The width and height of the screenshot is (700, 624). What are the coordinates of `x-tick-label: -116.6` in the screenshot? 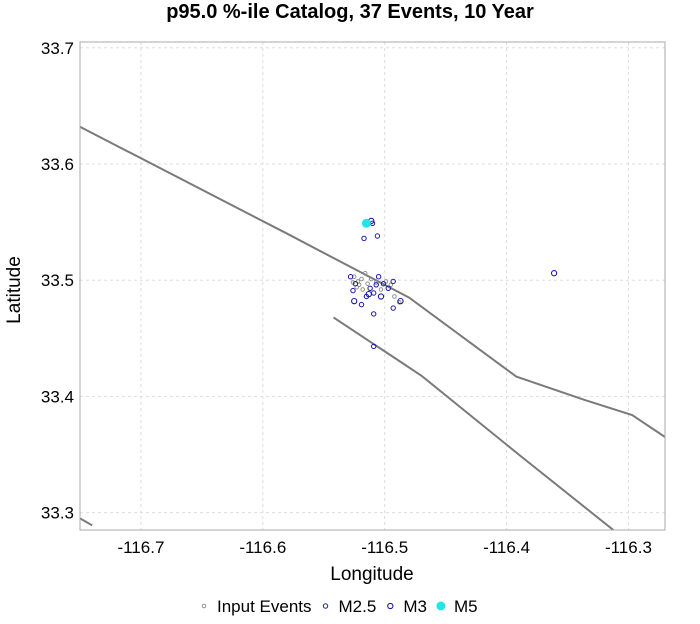 It's located at (262, 547).